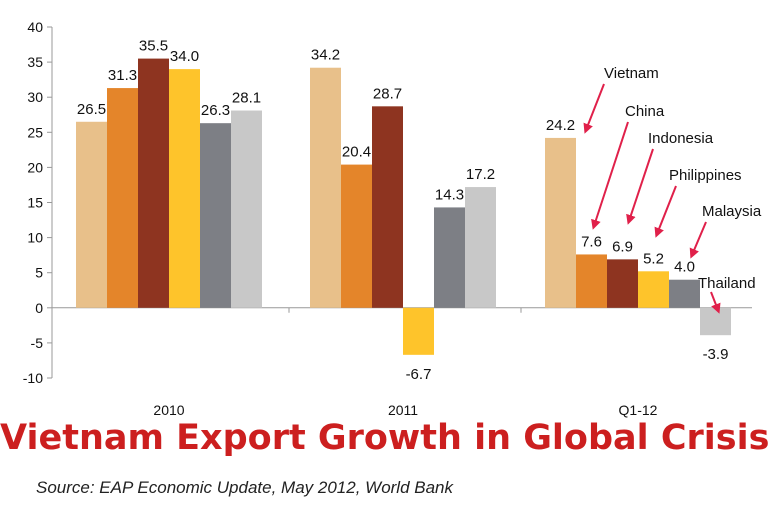 This screenshot has height=512, width=768. What do you see at coordinates (681, 138) in the screenshot?
I see `annotation-indonesia: Indonesia` at bounding box center [681, 138].